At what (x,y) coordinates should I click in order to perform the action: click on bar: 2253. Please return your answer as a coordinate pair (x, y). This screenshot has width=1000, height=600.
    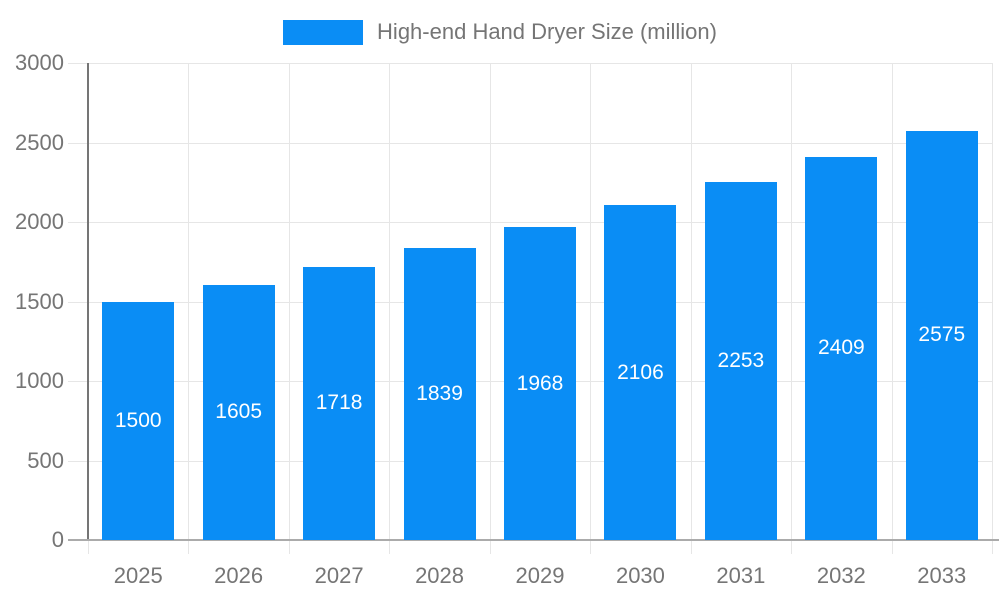
    Looking at the image, I should click on (740, 360).